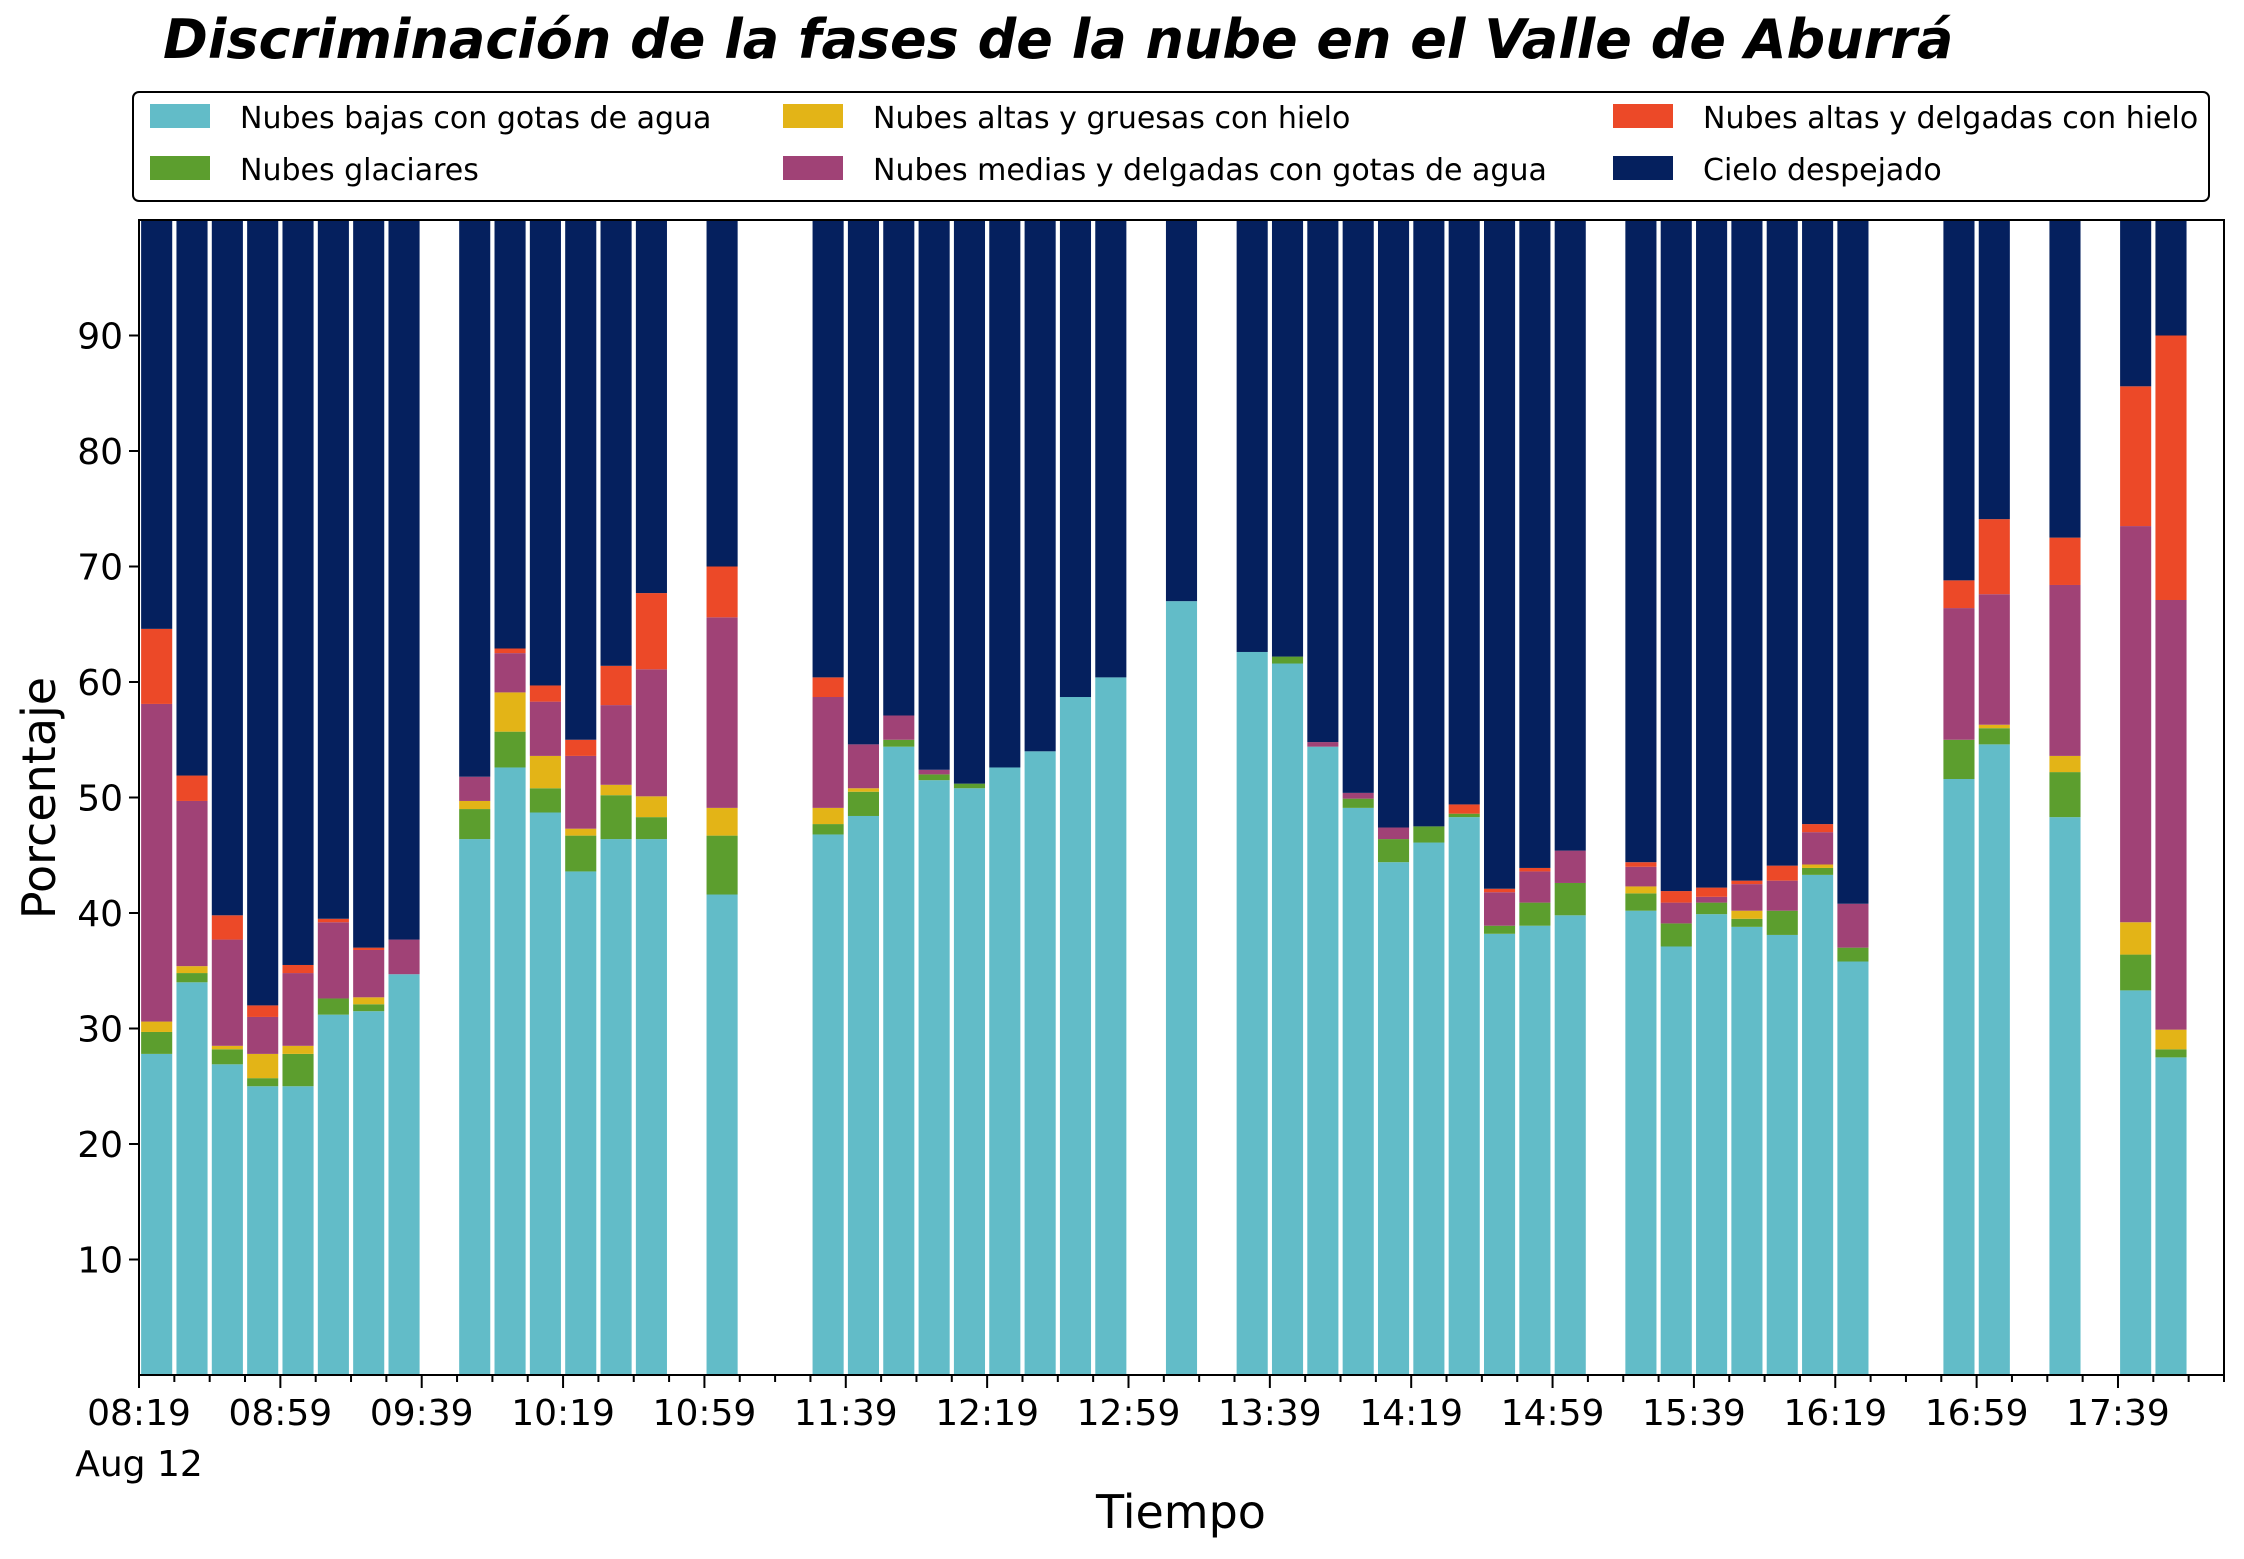 Image resolution: width=2244 pixels, height=1559 pixels. What do you see at coordinates (1270, 1413) in the screenshot?
I see `x-tick-label: 13:39` at bounding box center [1270, 1413].